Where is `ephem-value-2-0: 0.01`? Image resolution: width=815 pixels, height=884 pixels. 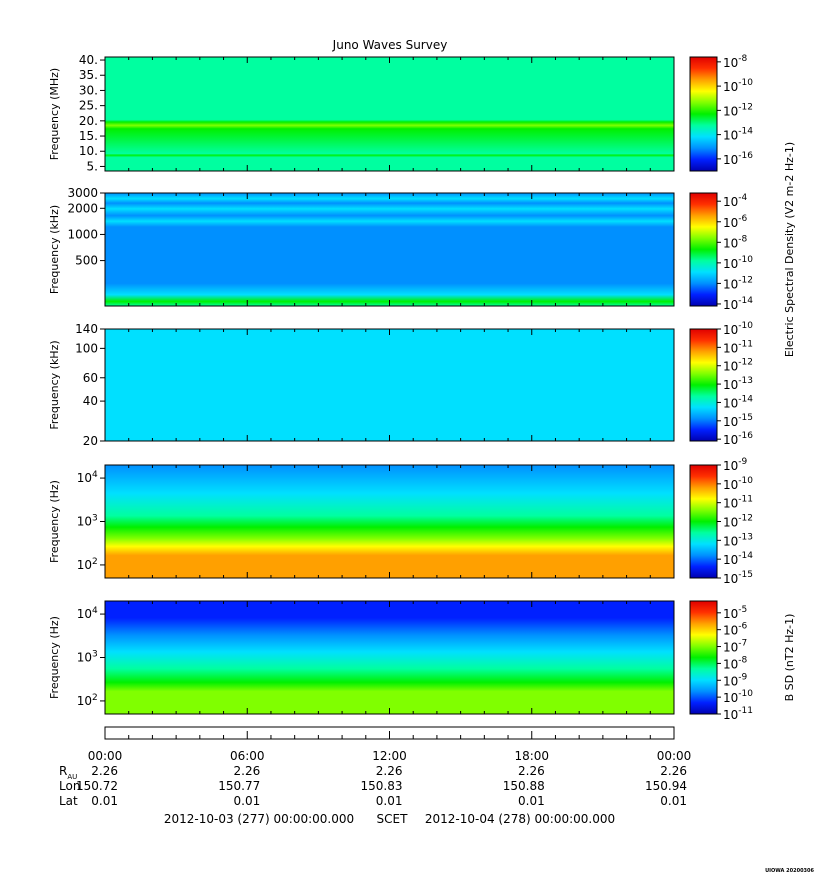 ephem-value-2-0: 0.01 is located at coordinates (104, 801).